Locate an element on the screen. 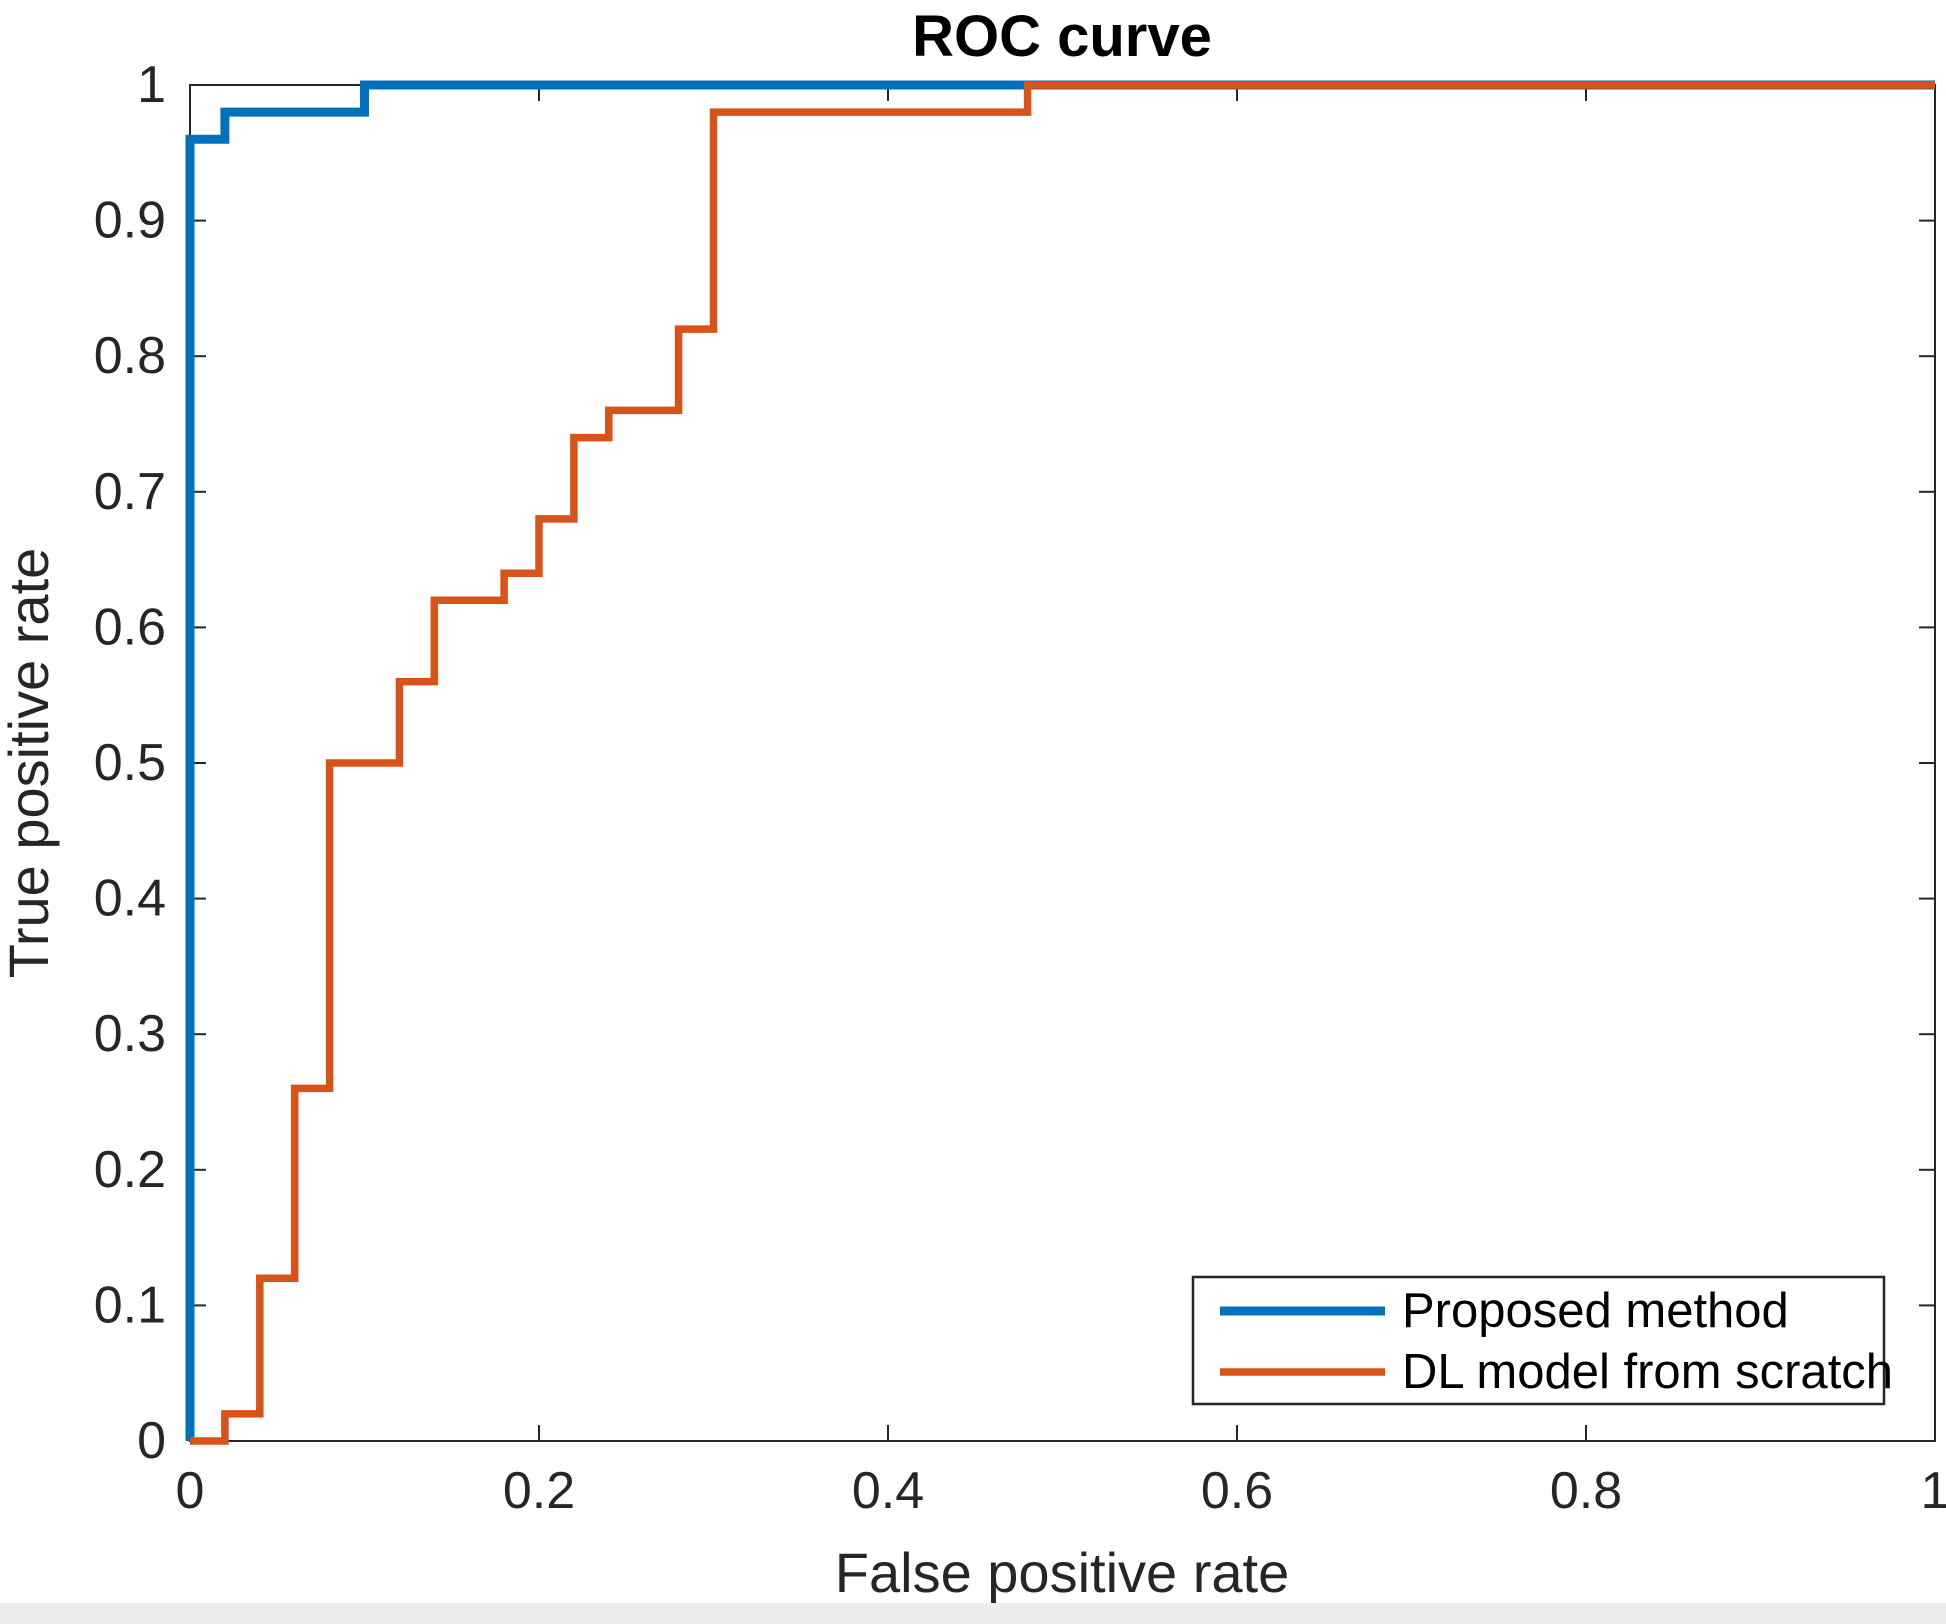  y-tick-label: 0.2 is located at coordinates (130, 1170).